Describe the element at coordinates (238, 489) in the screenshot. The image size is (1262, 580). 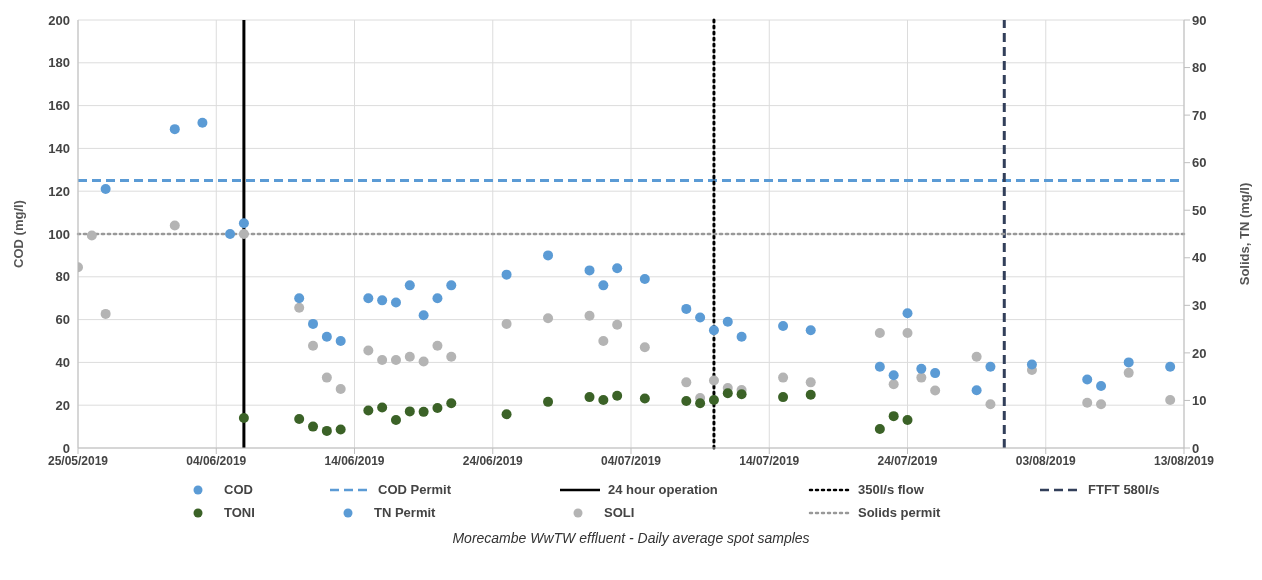
I see `legend-label: COD` at that location.